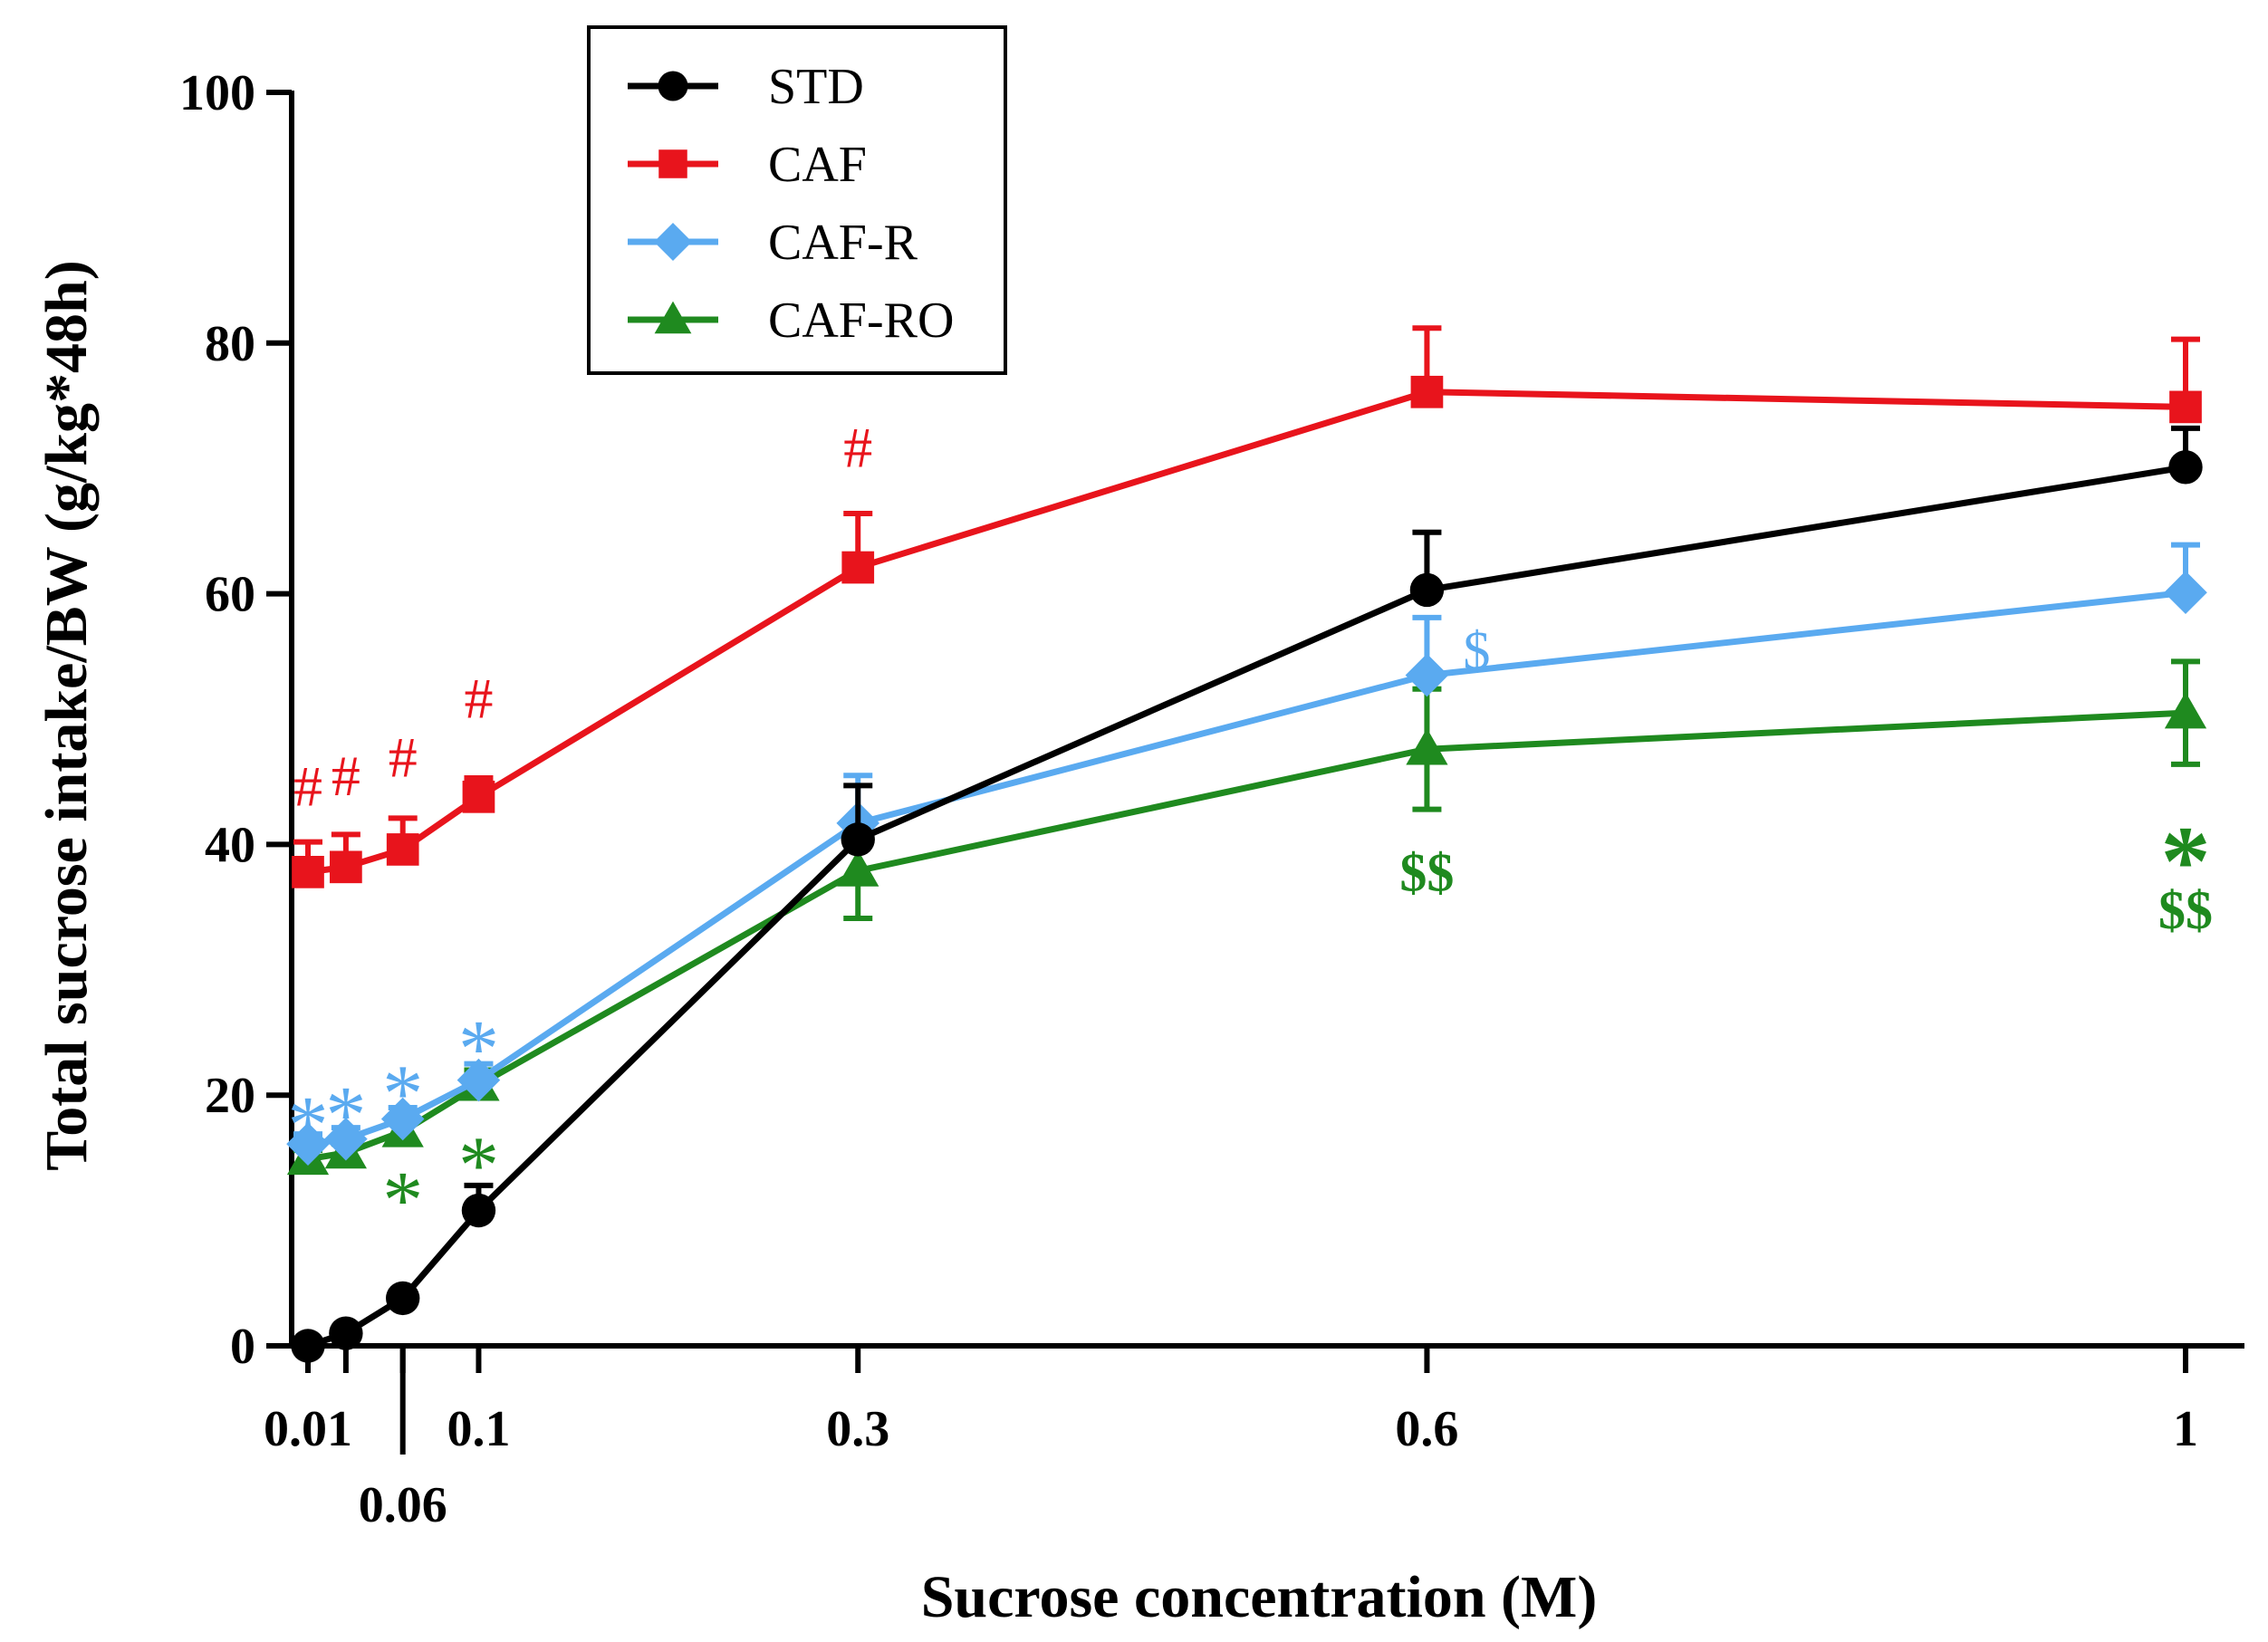  What do you see at coordinates (861, 321) in the screenshot?
I see `legend-label: CAF-RO` at bounding box center [861, 321].